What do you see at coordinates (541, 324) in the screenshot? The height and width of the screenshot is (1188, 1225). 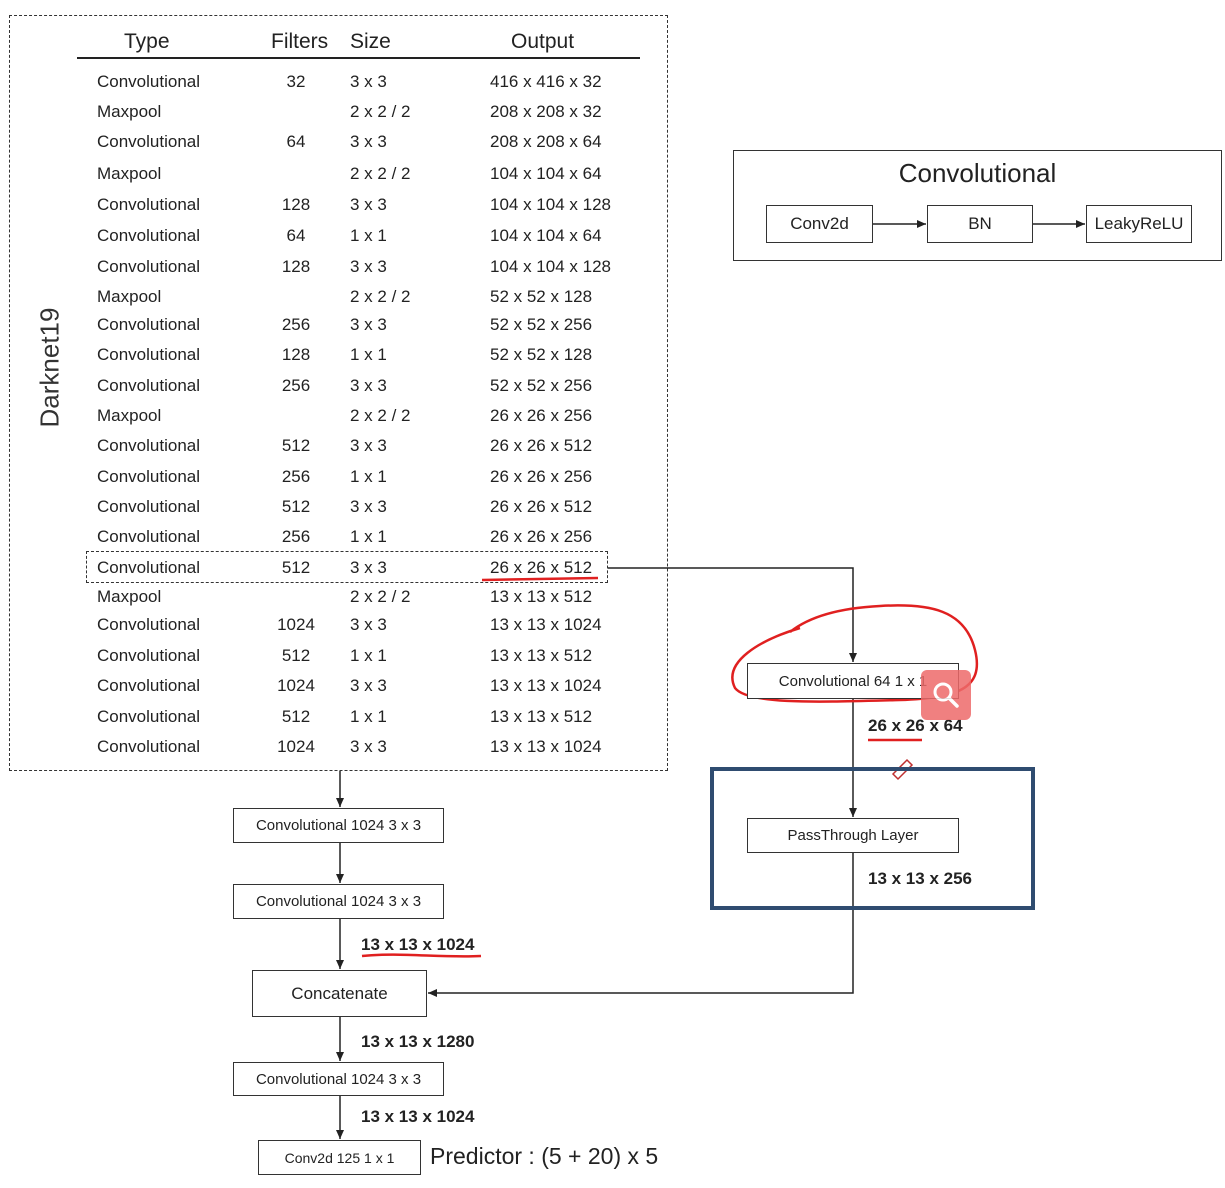 I see `layer-output: 52 x 52 x 256` at bounding box center [541, 324].